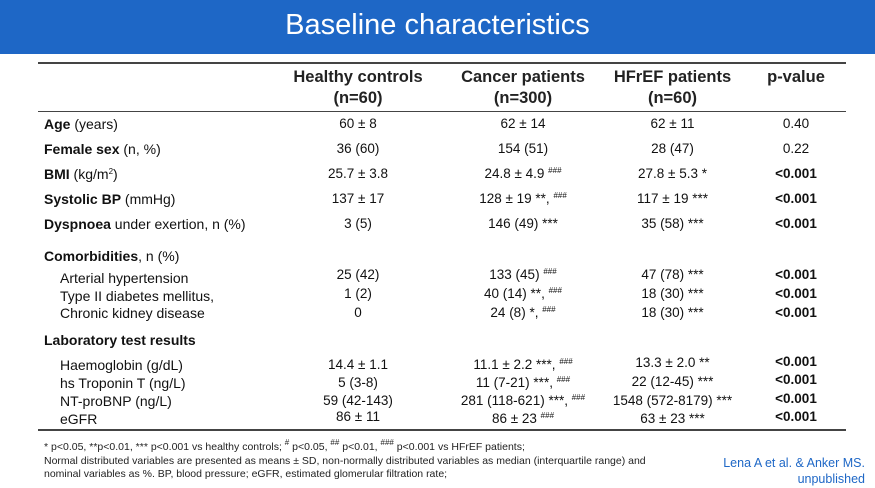 This screenshot has width=875, height=488. I want to click on slide-title: Baseline characteristics, so click(437, 25).